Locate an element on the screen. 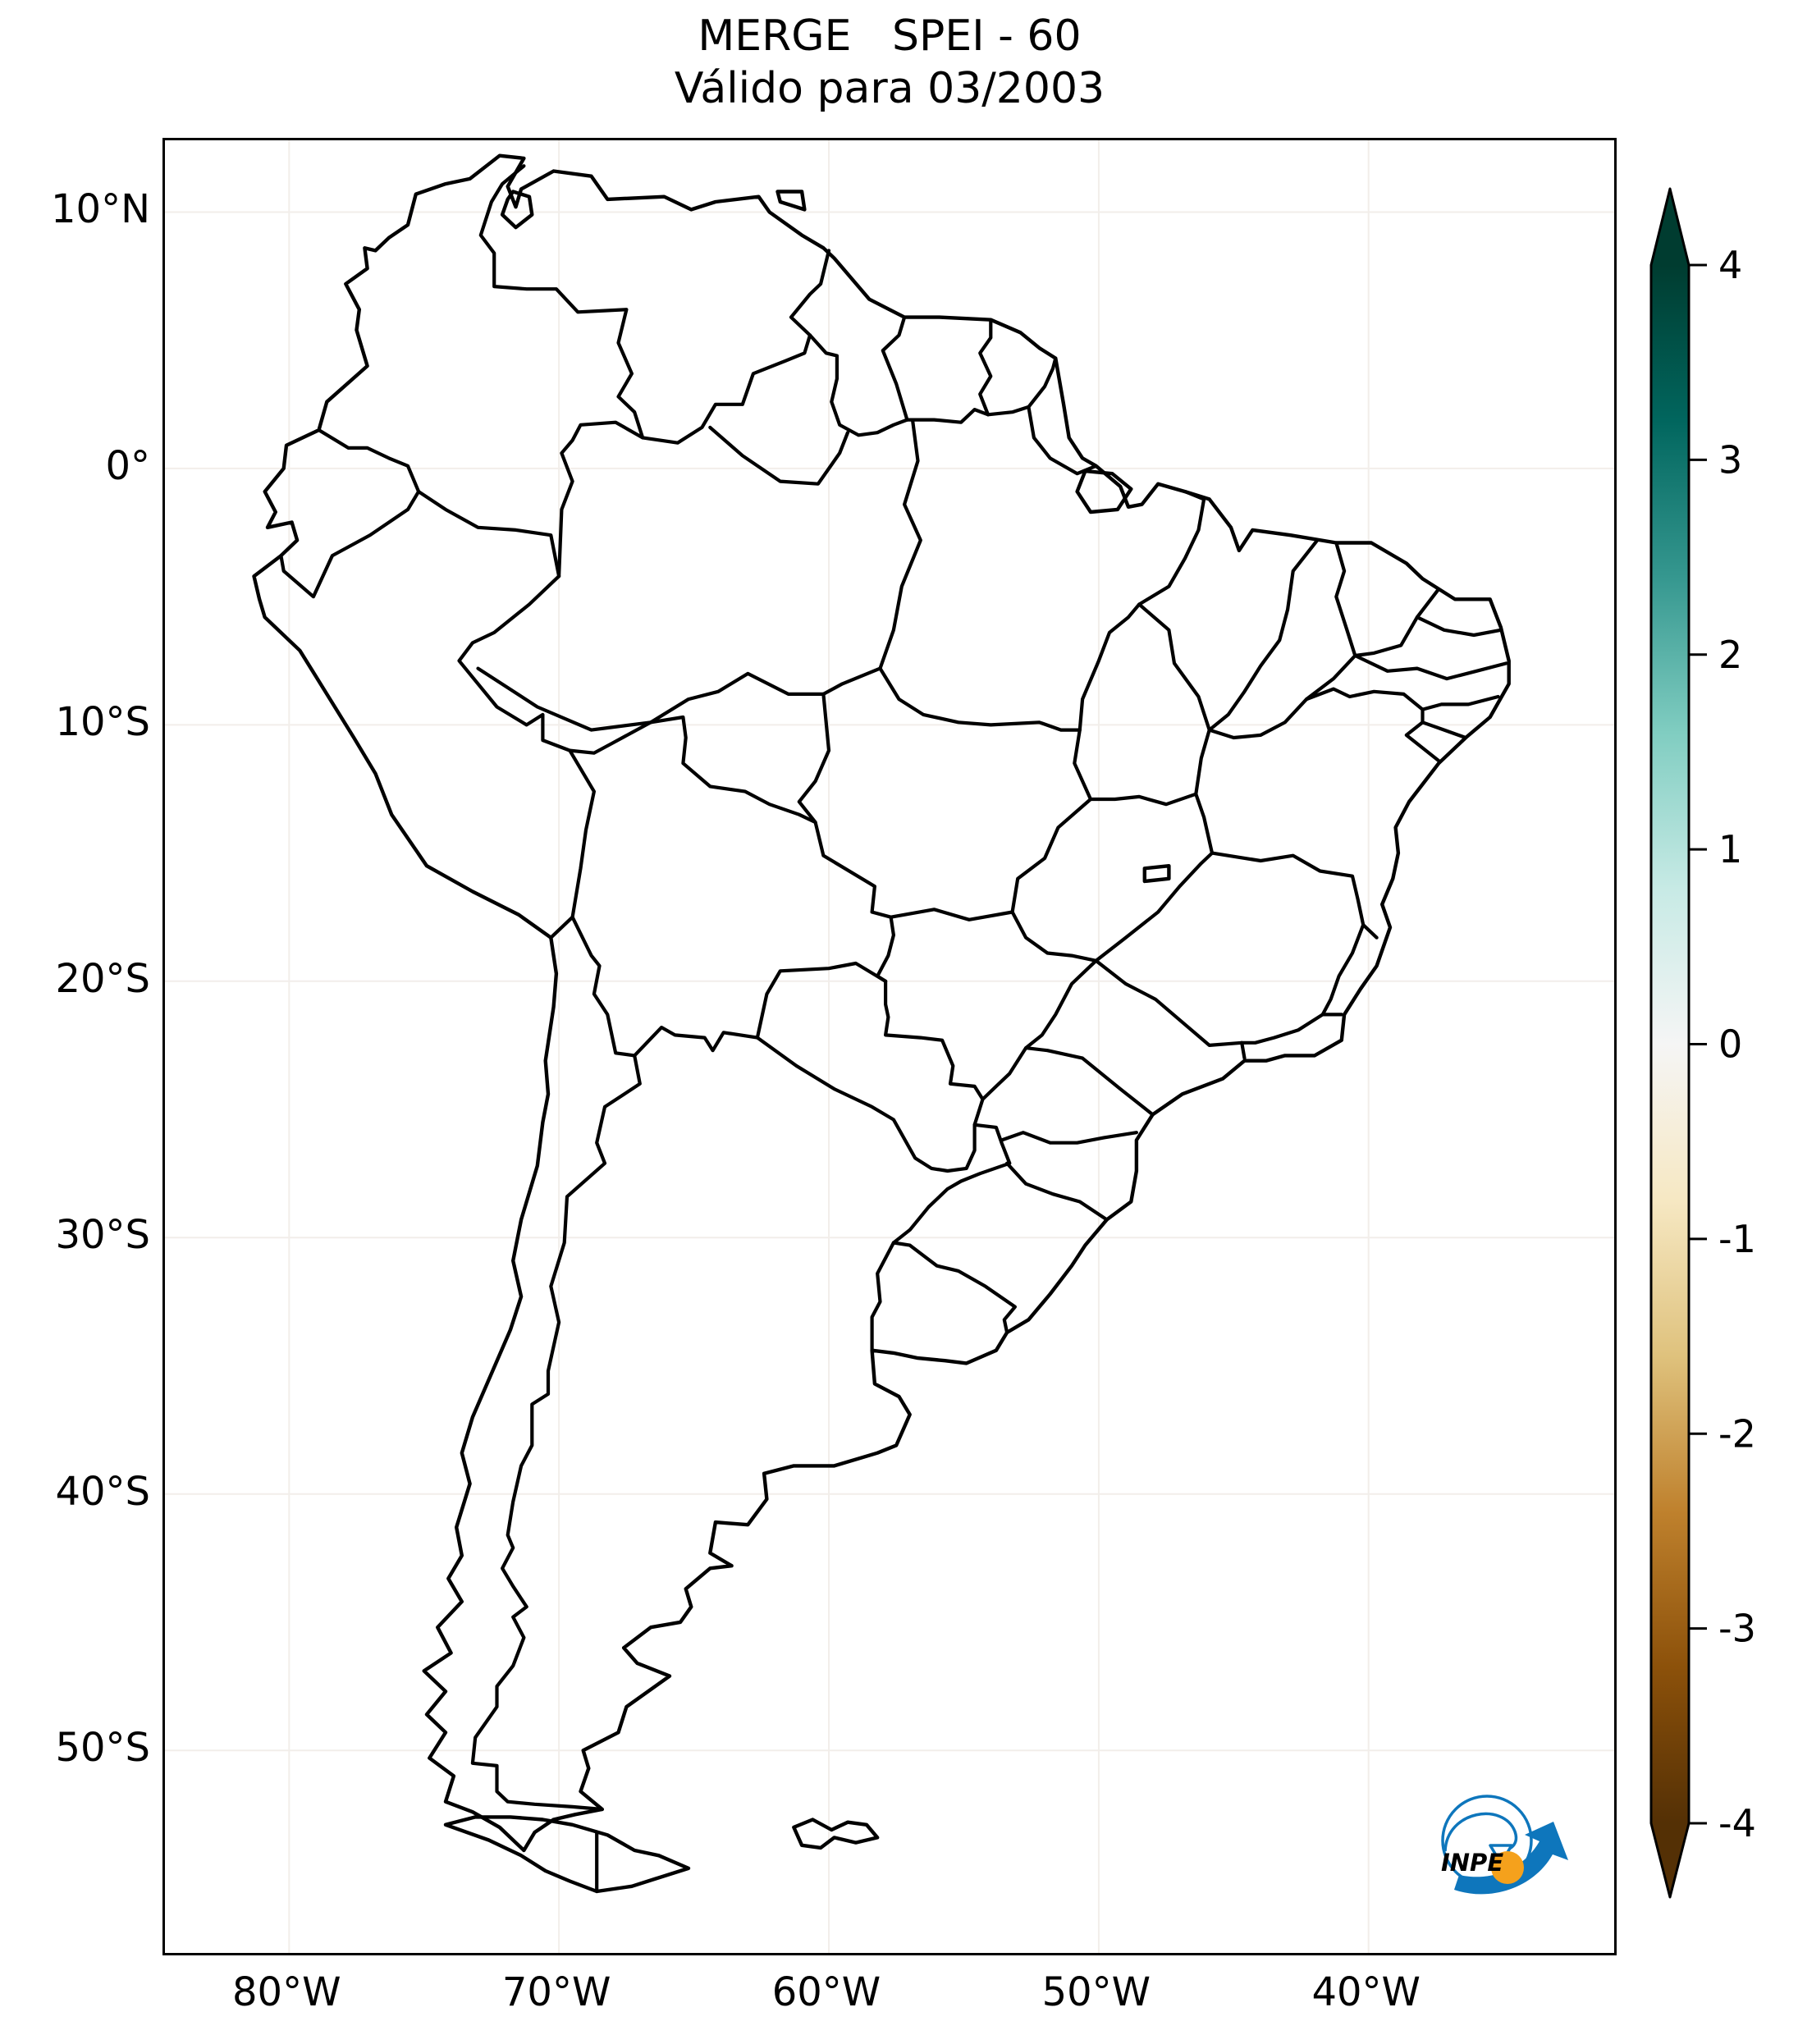 The width and height of the screenshot is (1798, 2044). border-piaui_pe is located at coordinates (1331, 677).